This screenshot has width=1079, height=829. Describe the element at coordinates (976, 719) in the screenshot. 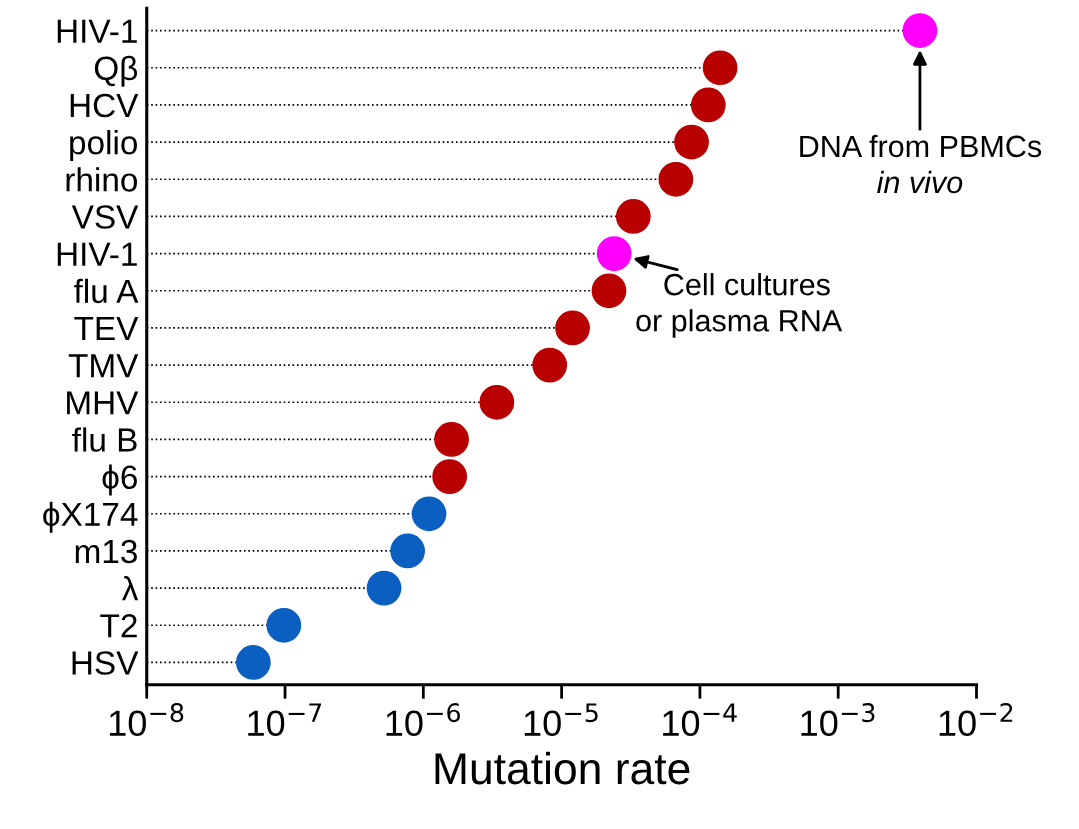

I see `x-tick-label: 10$^{−2}$` at that location.